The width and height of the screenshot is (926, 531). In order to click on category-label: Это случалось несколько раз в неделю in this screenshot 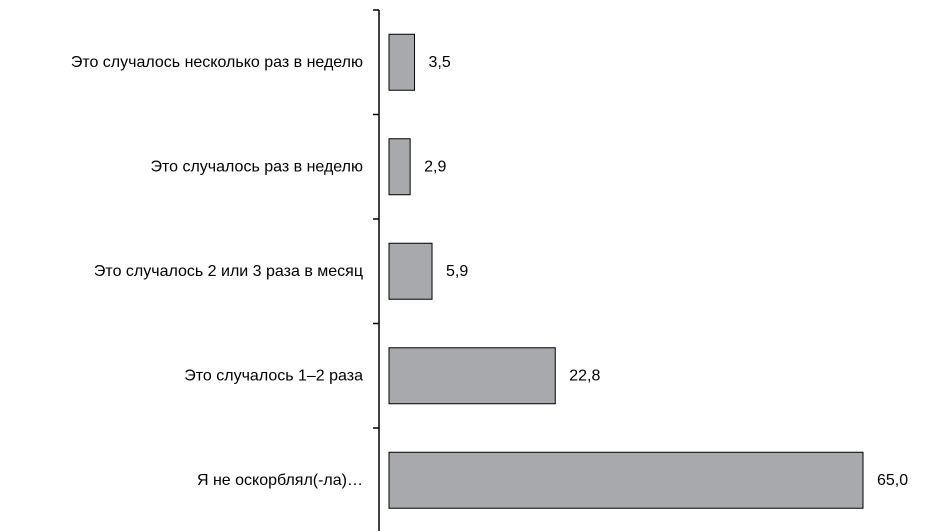, I will do `click(217, 62)`.